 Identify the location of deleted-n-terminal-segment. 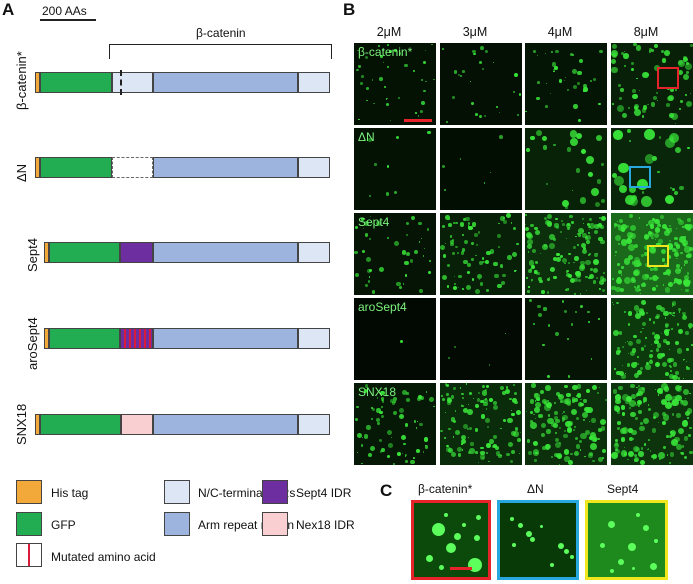
(132, 167).